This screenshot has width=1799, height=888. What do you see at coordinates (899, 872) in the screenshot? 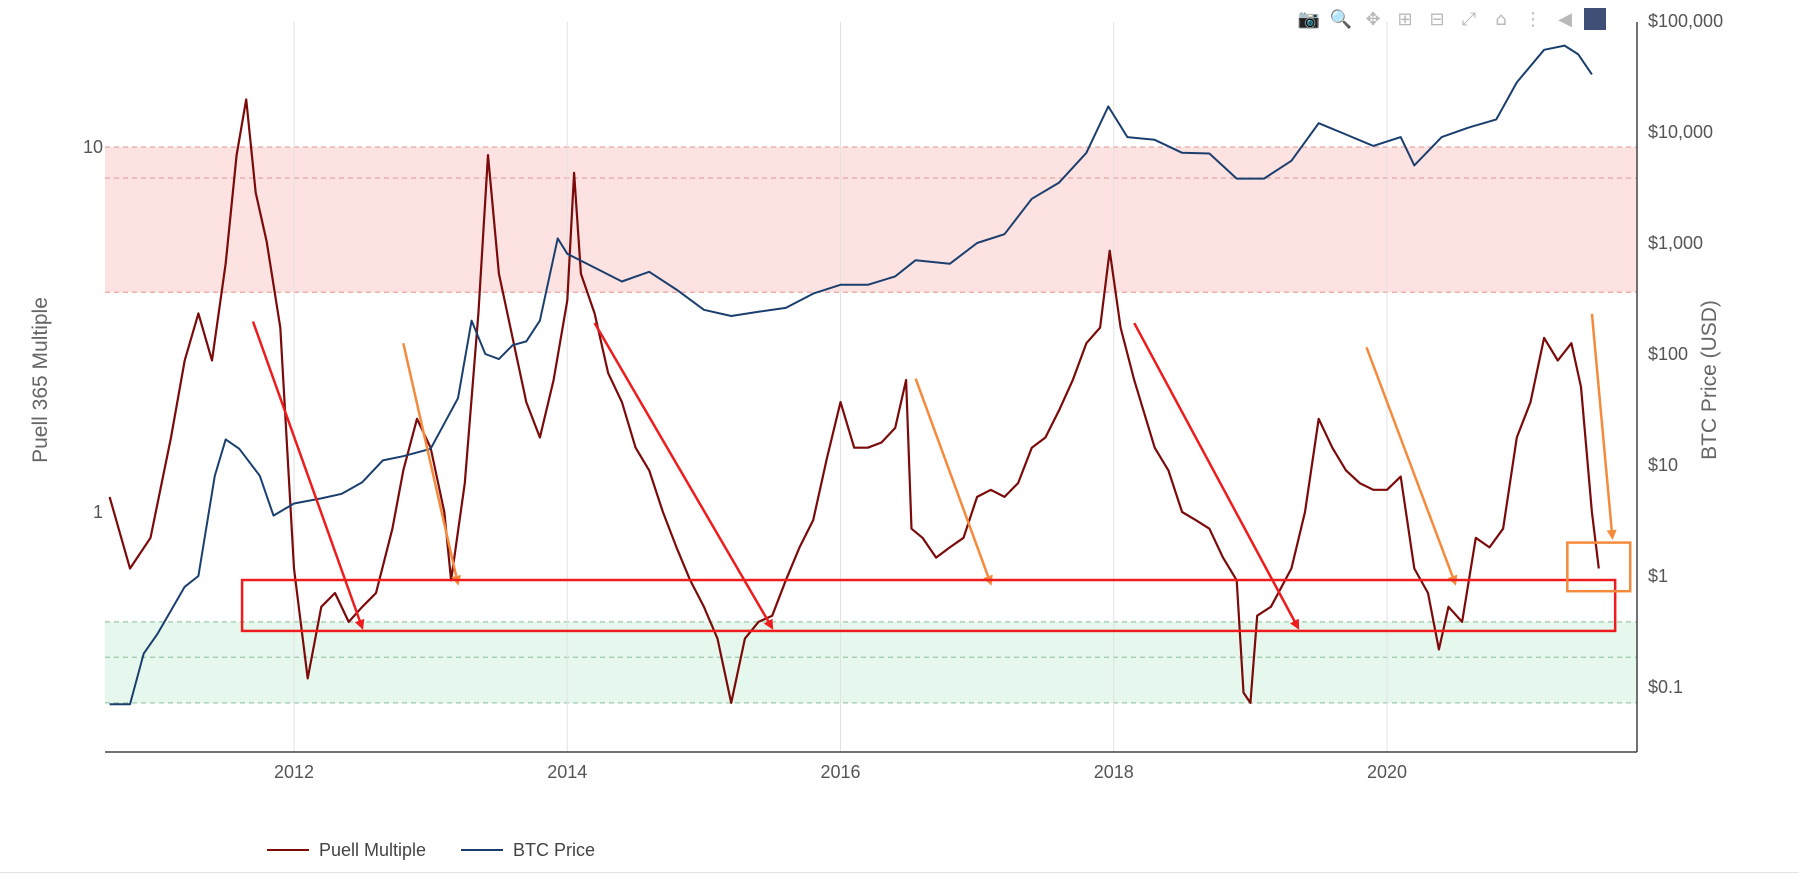
I see `bottom-divider` at bounding box center [899, 872].